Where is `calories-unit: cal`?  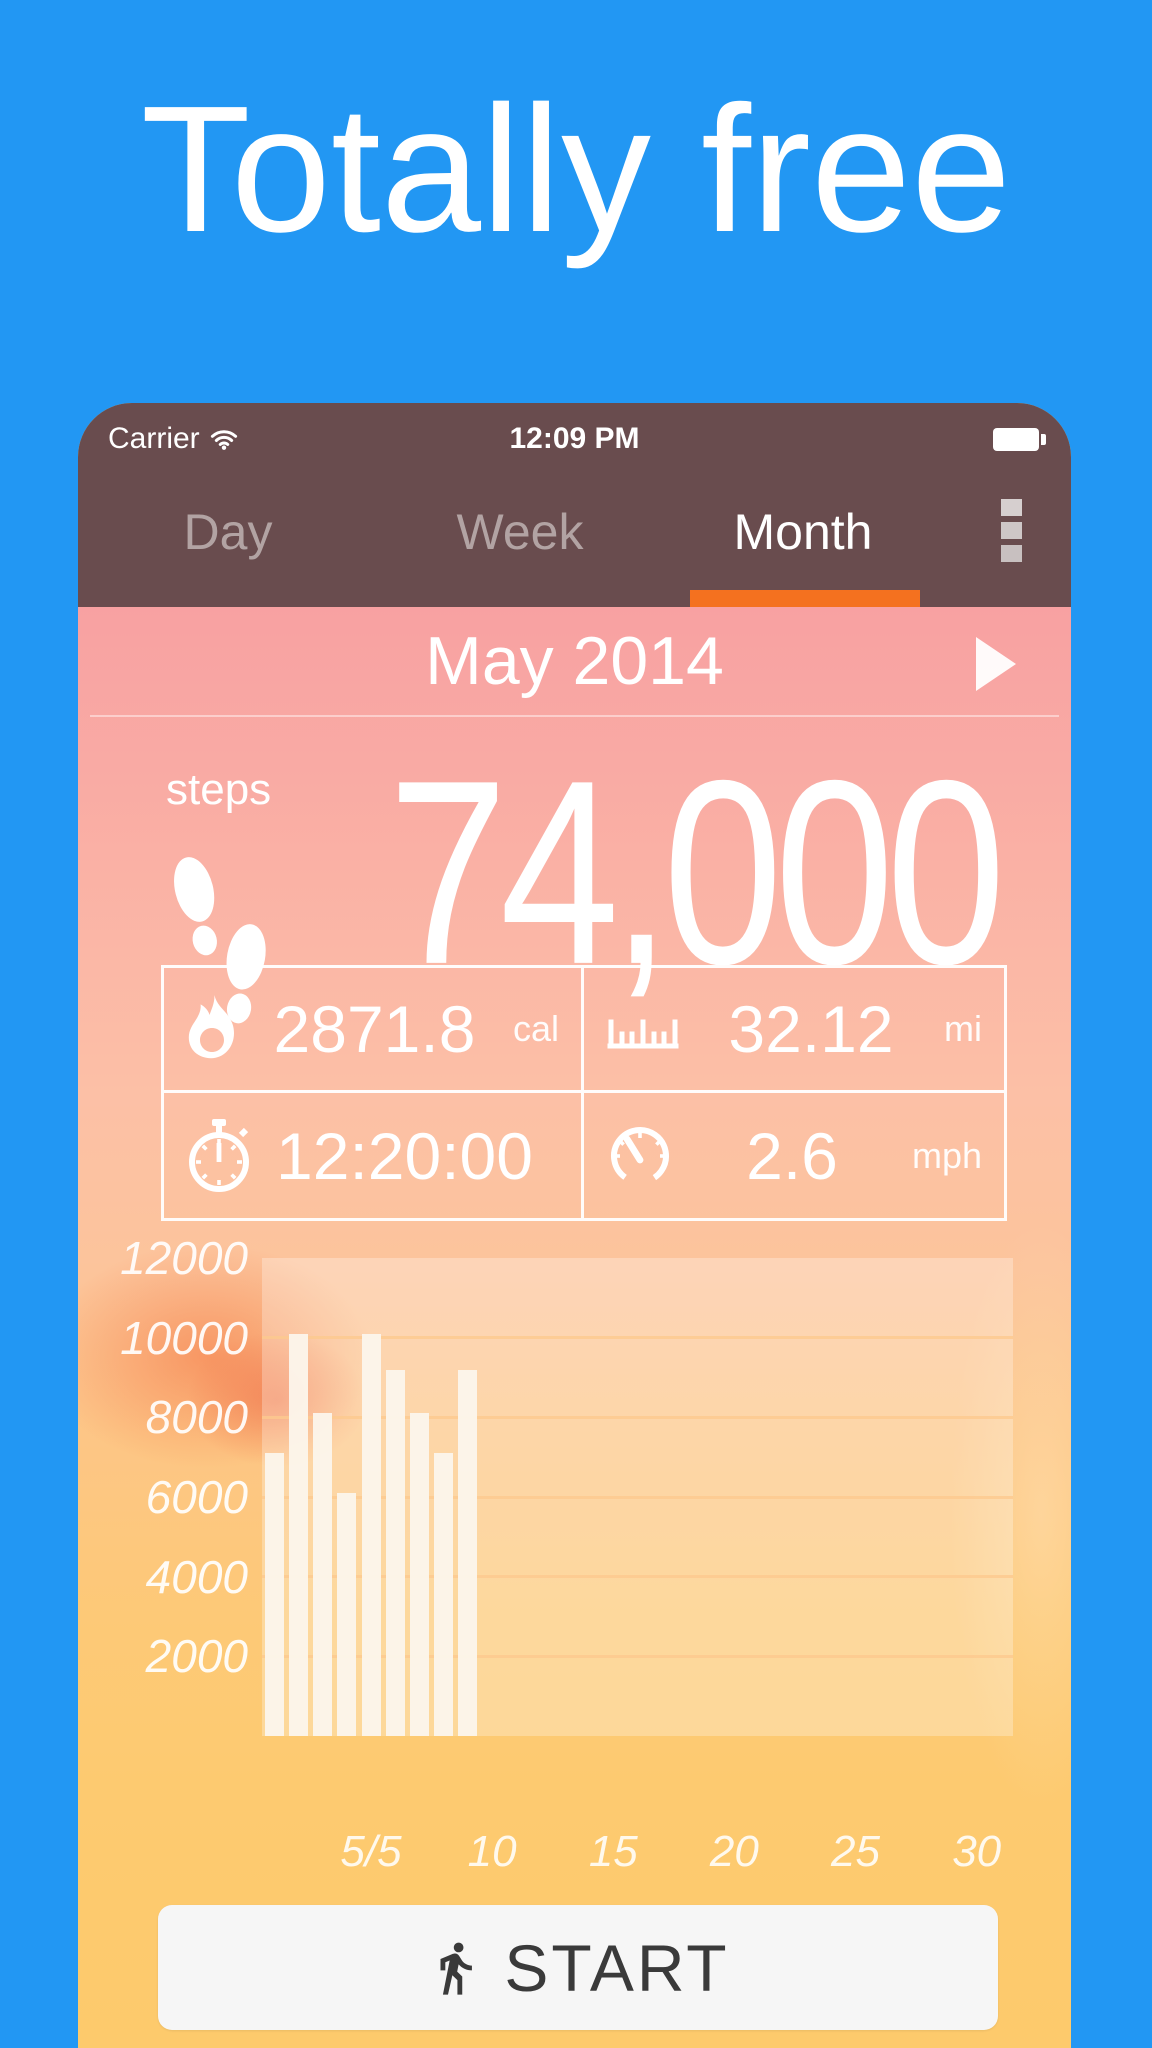
calories-unit: cal is located at coordinates (535, 1028).